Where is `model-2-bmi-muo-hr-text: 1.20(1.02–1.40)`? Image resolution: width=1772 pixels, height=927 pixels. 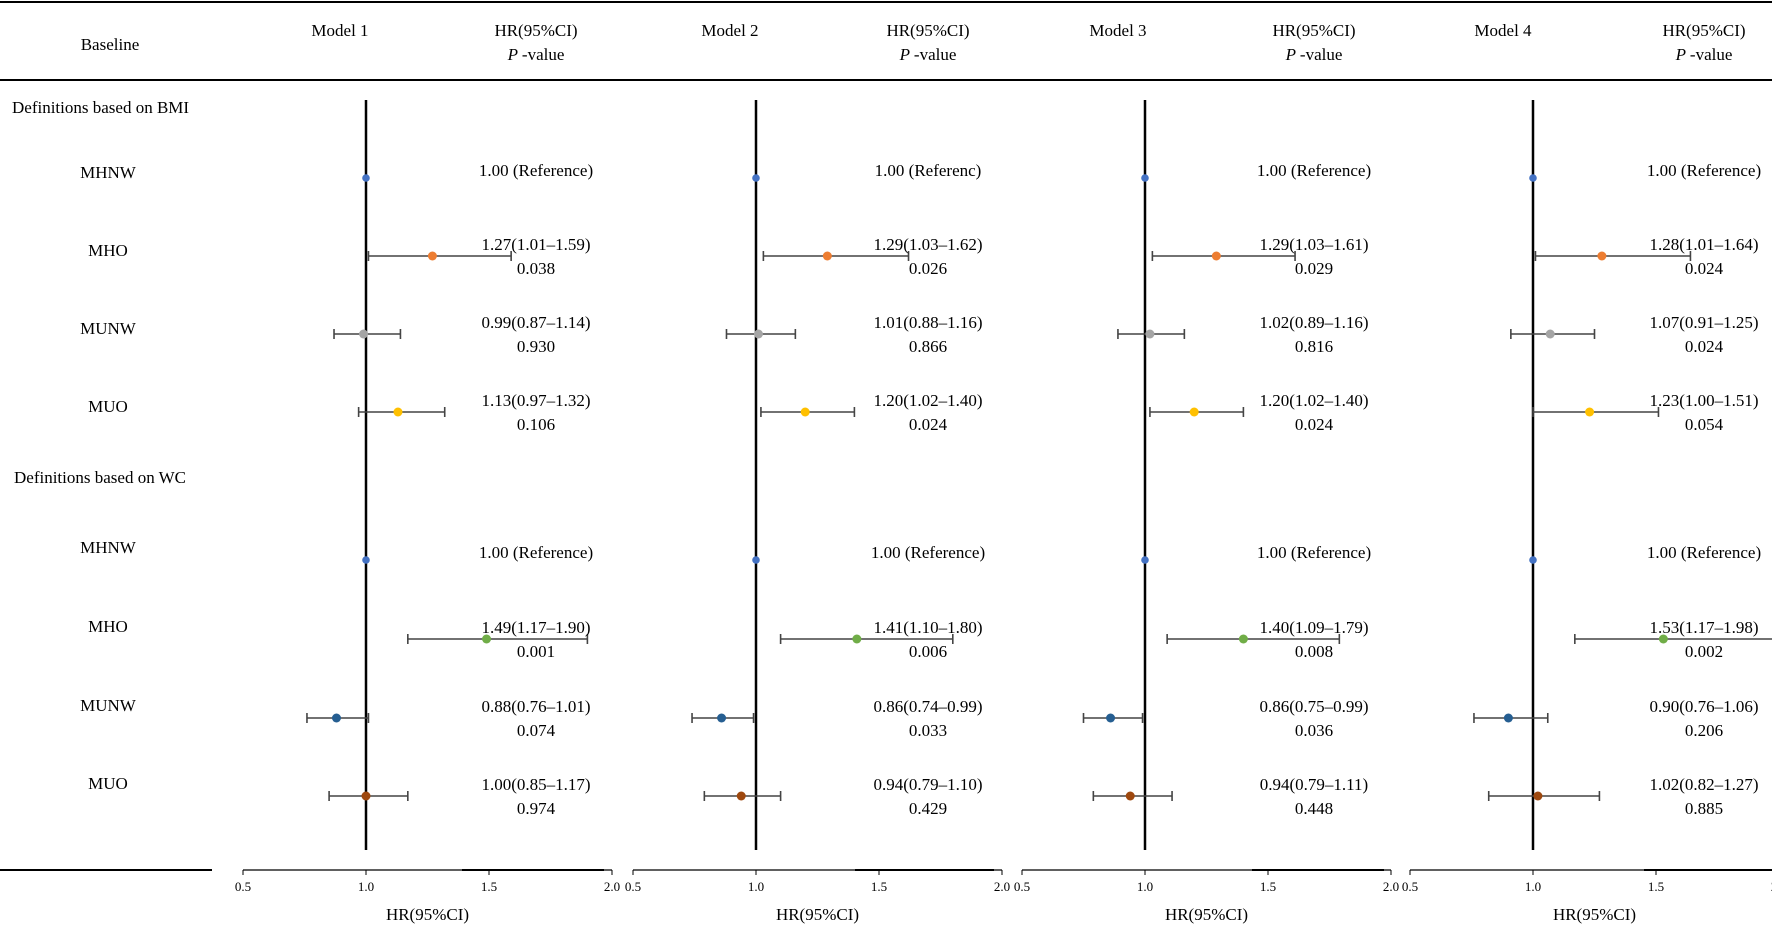 model-2-bmi-muo-hr-text: 1.20(1.02–1.40) is located at coordinates (927, 400).